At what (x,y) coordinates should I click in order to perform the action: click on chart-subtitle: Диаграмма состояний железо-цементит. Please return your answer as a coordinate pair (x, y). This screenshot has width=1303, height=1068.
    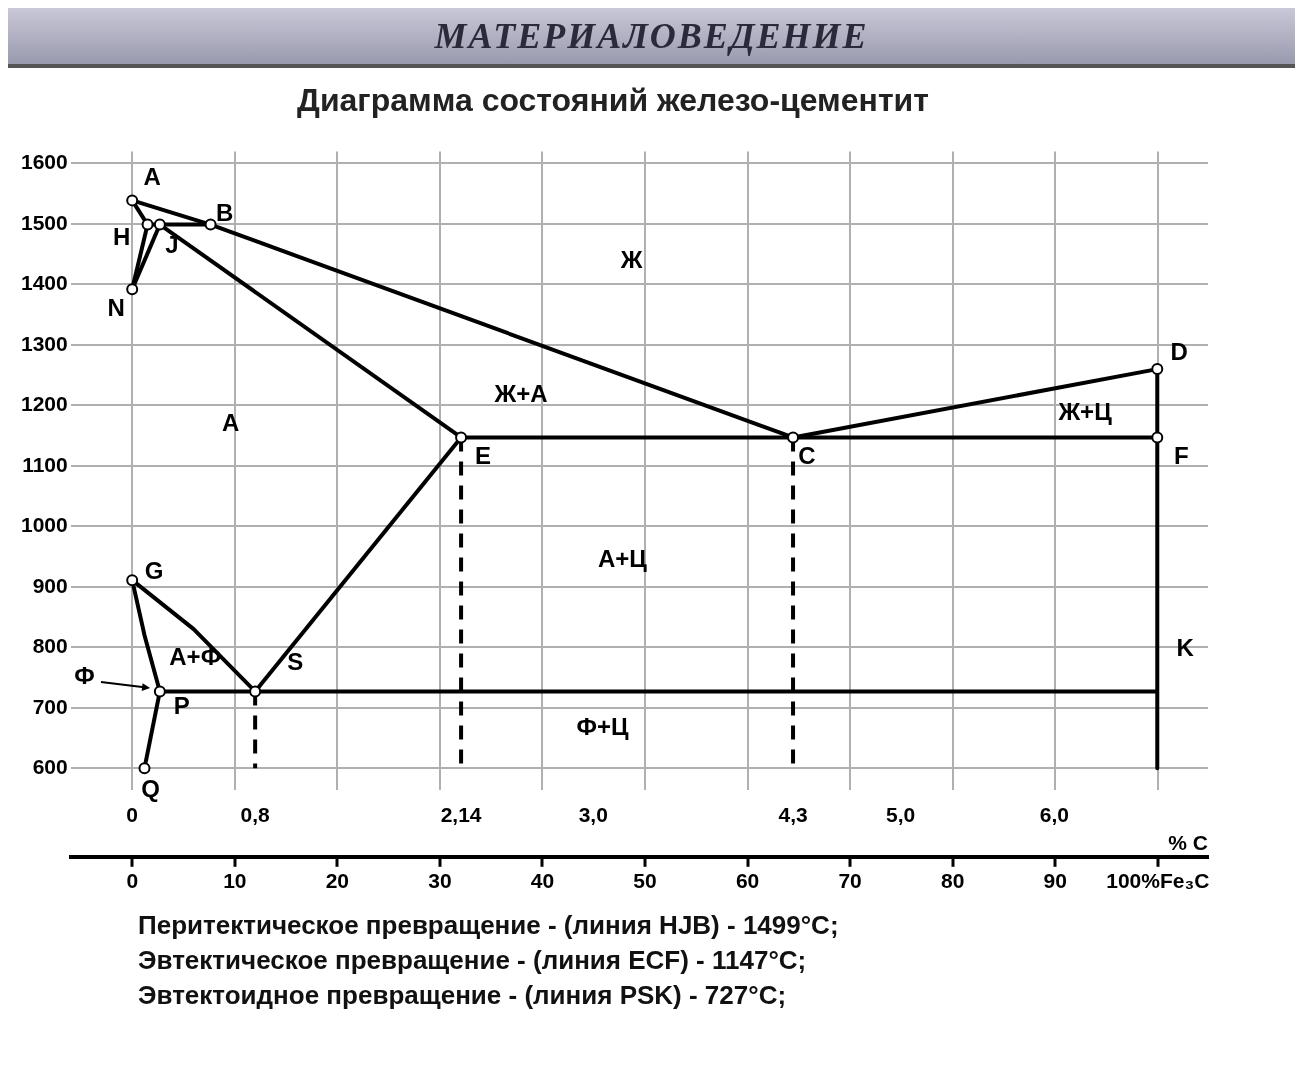
    Looking at the image, I should click on (613, 100).